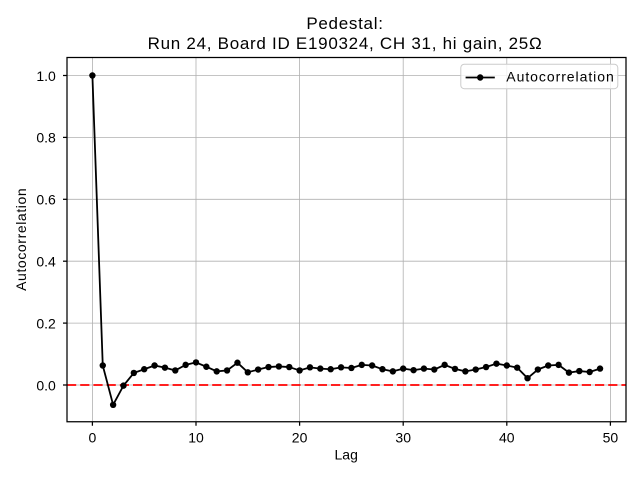 The height and width of the screenshot is (480, 640). I want to click on svg-text: 0.2, so click(46, 323).